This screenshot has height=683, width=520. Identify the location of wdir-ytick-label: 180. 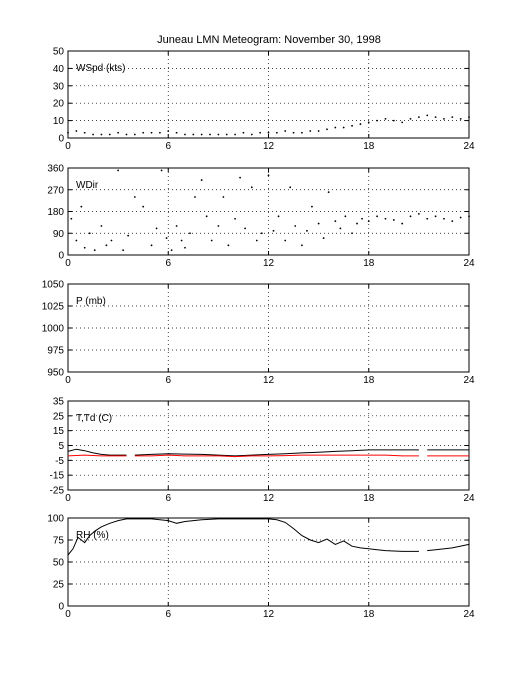
(55, 212).